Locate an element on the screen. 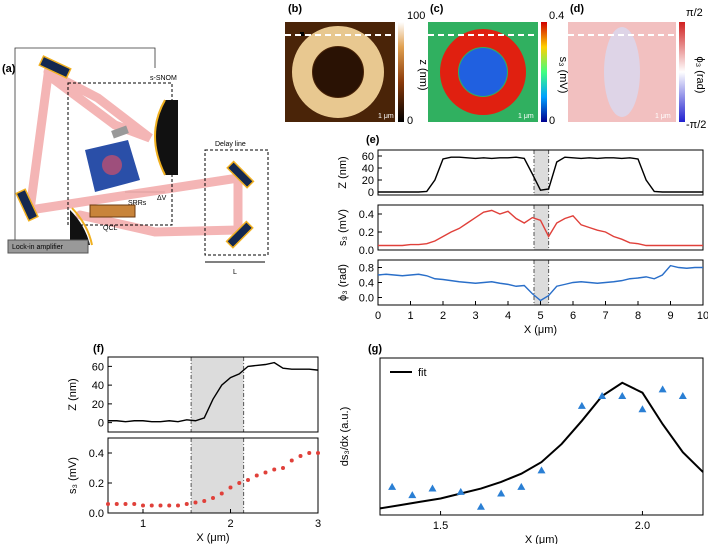  scale-bar: 1 μm is located at coordinates (526, 116).